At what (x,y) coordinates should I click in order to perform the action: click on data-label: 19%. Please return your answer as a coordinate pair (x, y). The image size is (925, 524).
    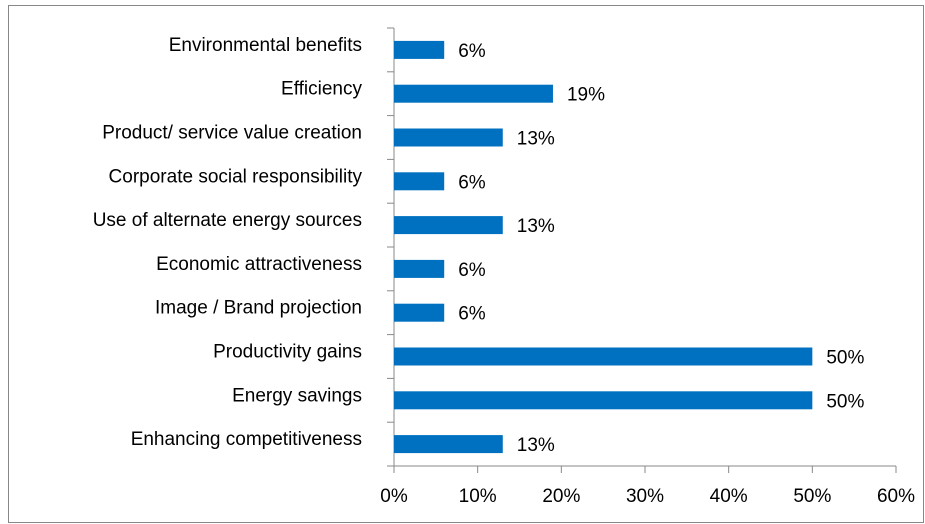
    Looking at the image, I should click on (586, 95).